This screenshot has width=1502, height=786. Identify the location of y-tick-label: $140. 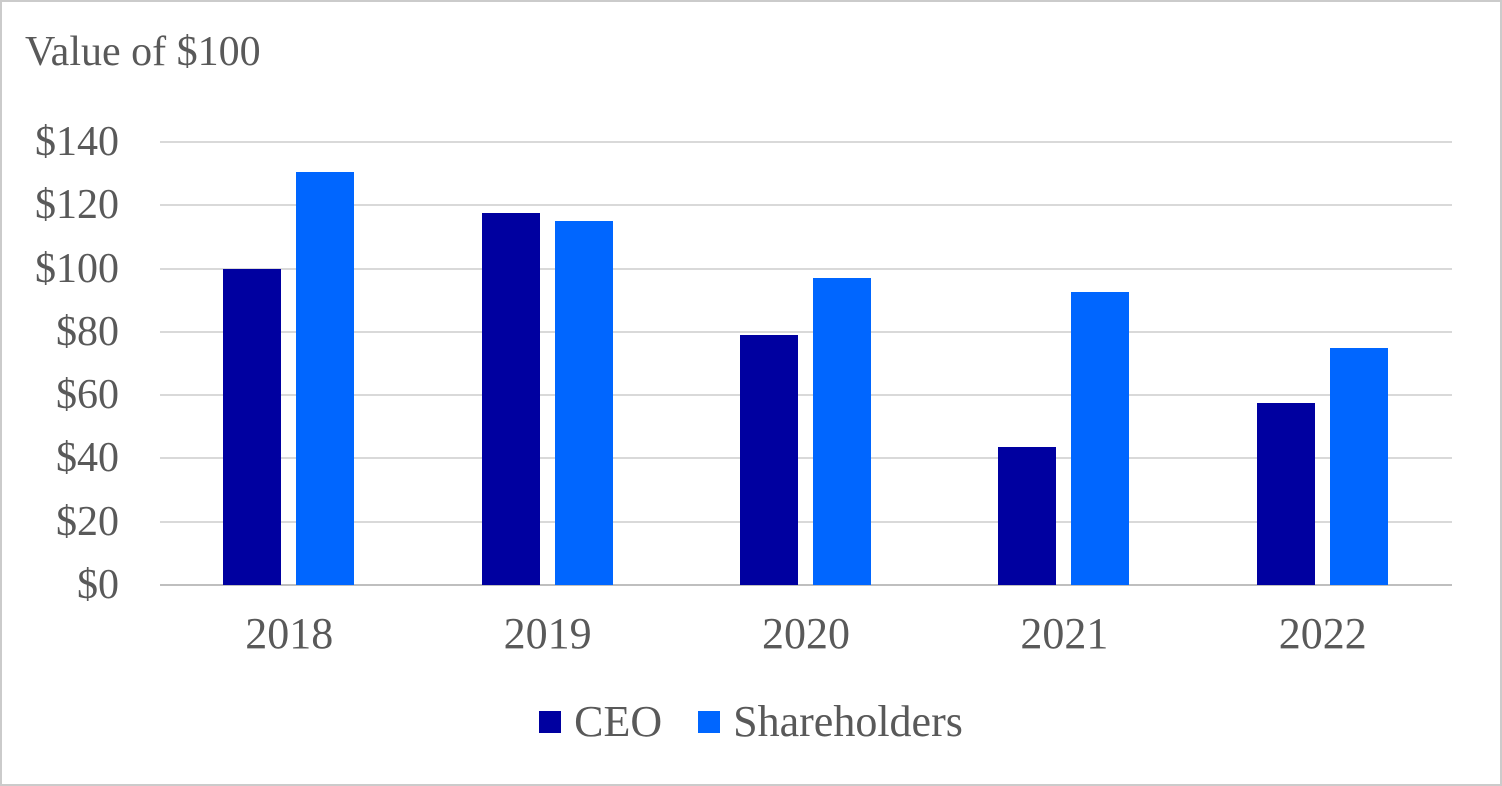
(77, 142).